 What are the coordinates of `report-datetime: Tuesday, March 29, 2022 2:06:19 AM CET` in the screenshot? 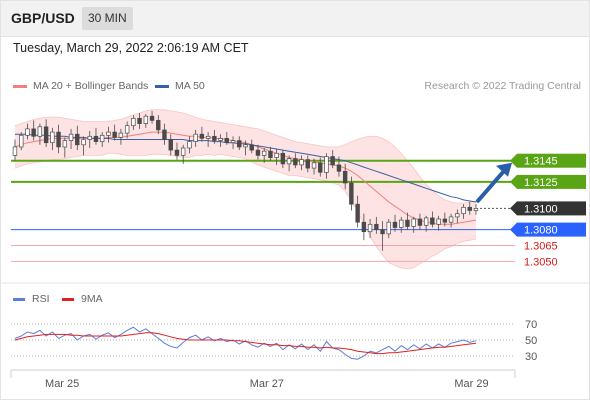 It's located at (131, 48).